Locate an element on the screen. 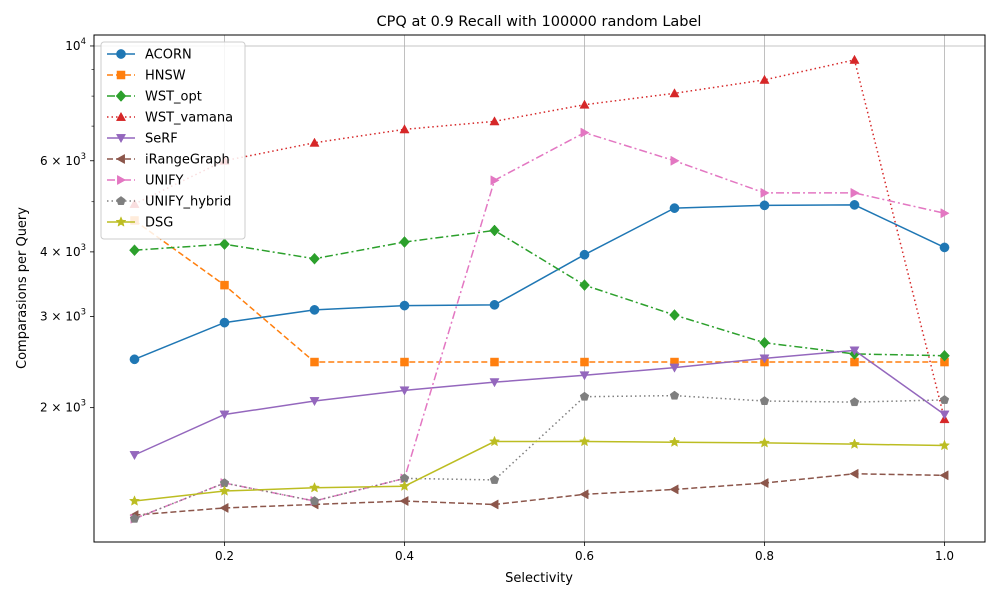 This screenshot has height=600, width=1000. legend-item-hnsw: HNSW is located at coordinates (146, 76).